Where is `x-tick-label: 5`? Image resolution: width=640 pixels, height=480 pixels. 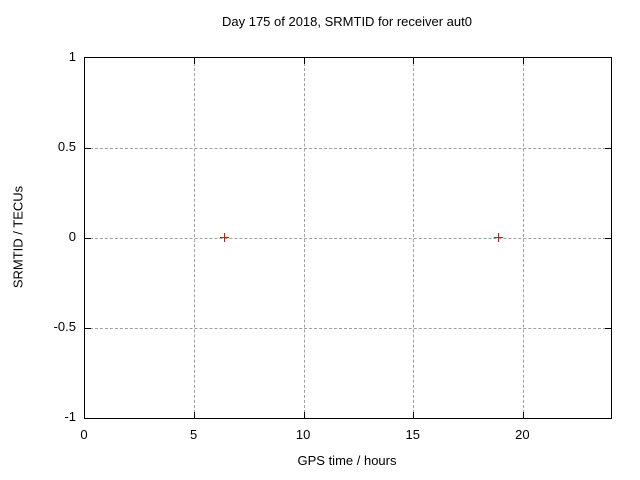 x-tick-label: 5 is located at coordinates (193, 434).